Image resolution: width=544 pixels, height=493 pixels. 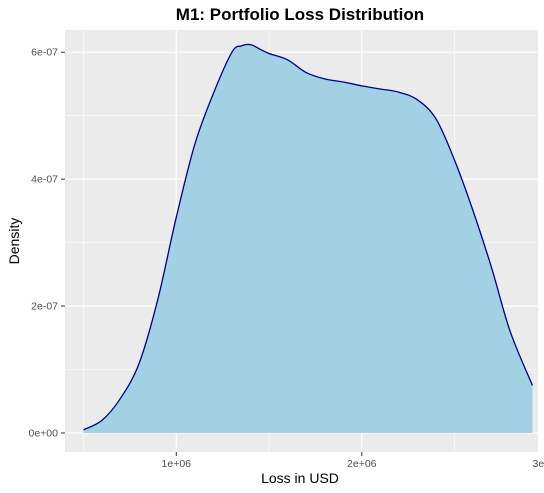 I want to click on y-axis-title: Density, so click(x=14, y=241).